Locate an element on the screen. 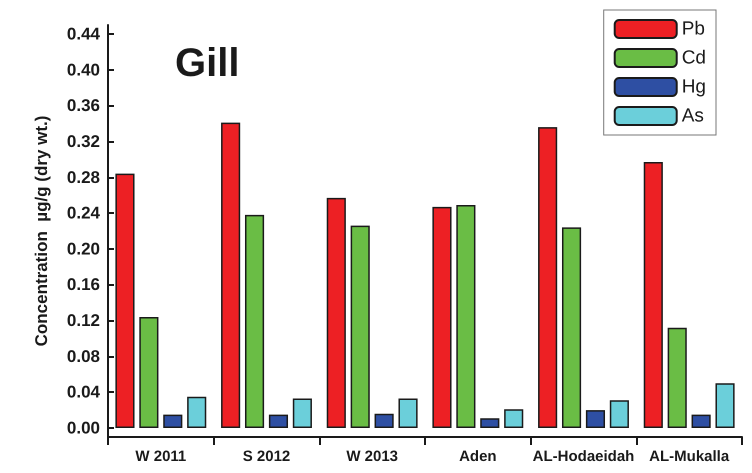 The width and height of the screenshot is (752, 473). x-tick-label: W 2013 is located at coordinates (372, 456).